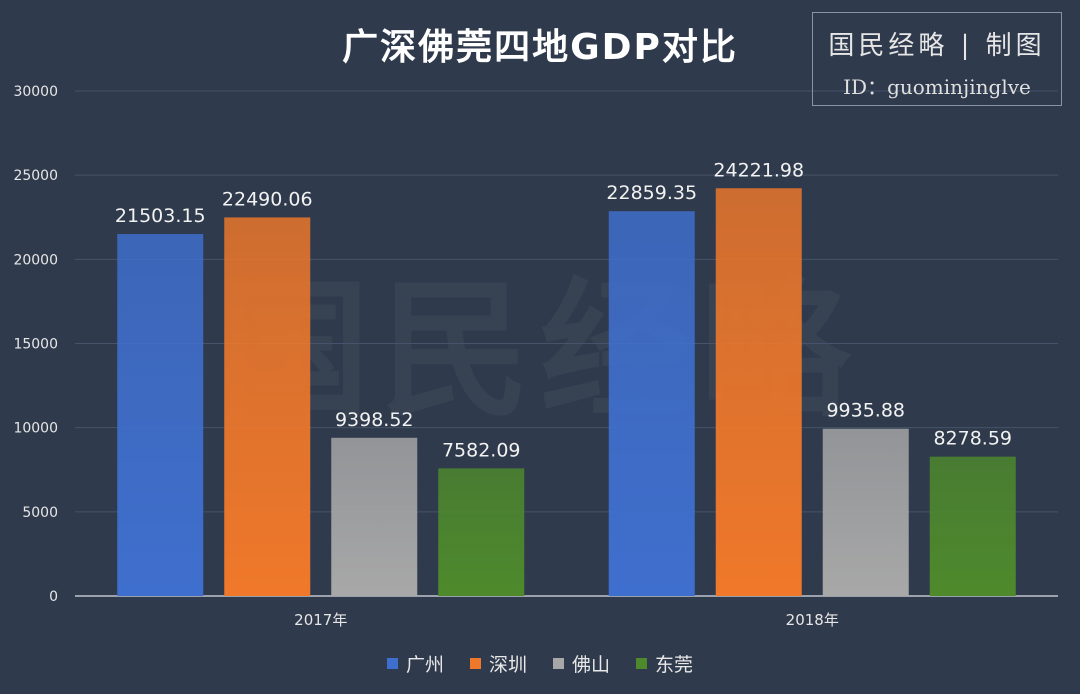 This screenshot has width=1080, height=694. I want to click on y-tick-label: 25000, so click(35, 176).